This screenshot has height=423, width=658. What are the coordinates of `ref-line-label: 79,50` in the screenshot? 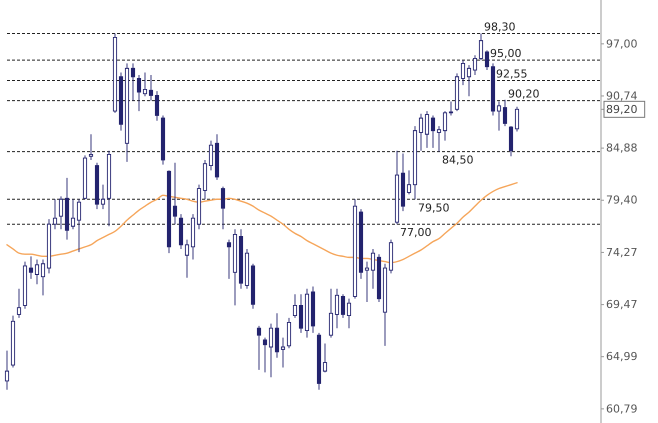 It's located at (434, 207).